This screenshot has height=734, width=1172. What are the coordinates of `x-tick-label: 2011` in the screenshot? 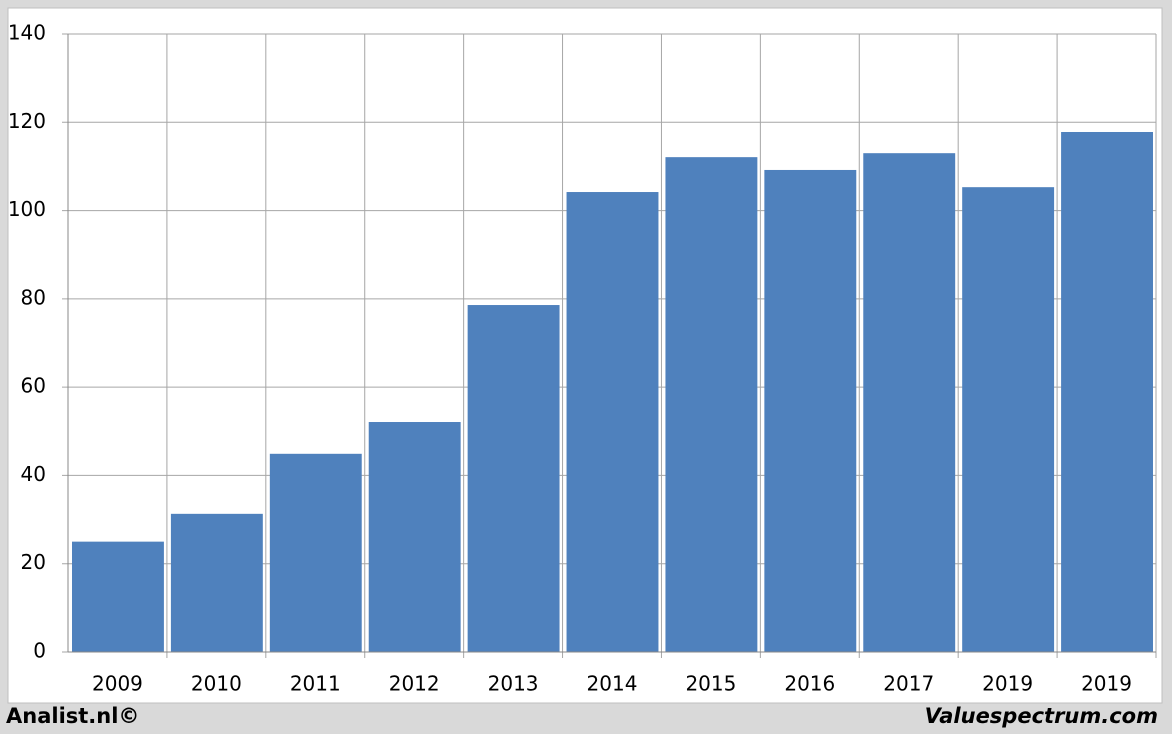 It's located at (315, 684).